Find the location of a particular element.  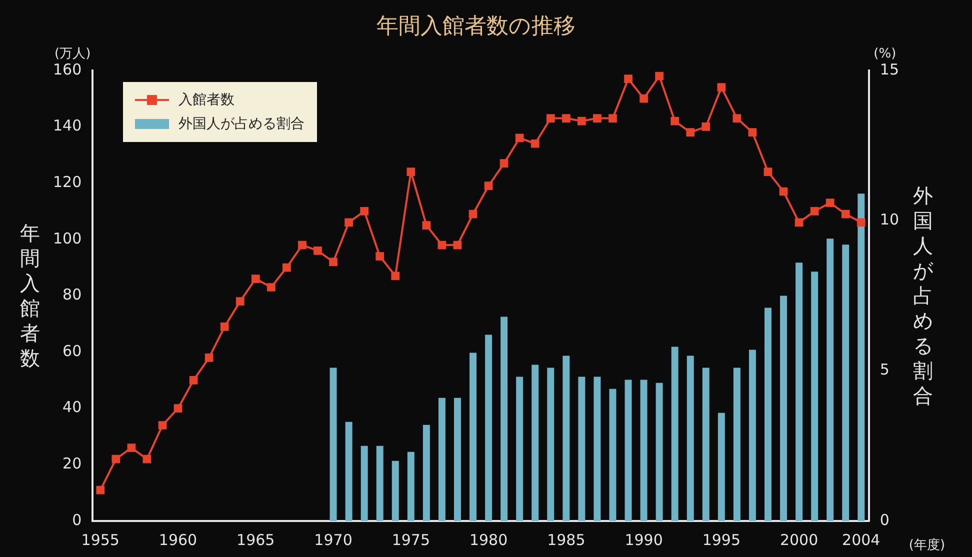

legend-label: 外国人が占める割合 is located at coordinates (241, 124).